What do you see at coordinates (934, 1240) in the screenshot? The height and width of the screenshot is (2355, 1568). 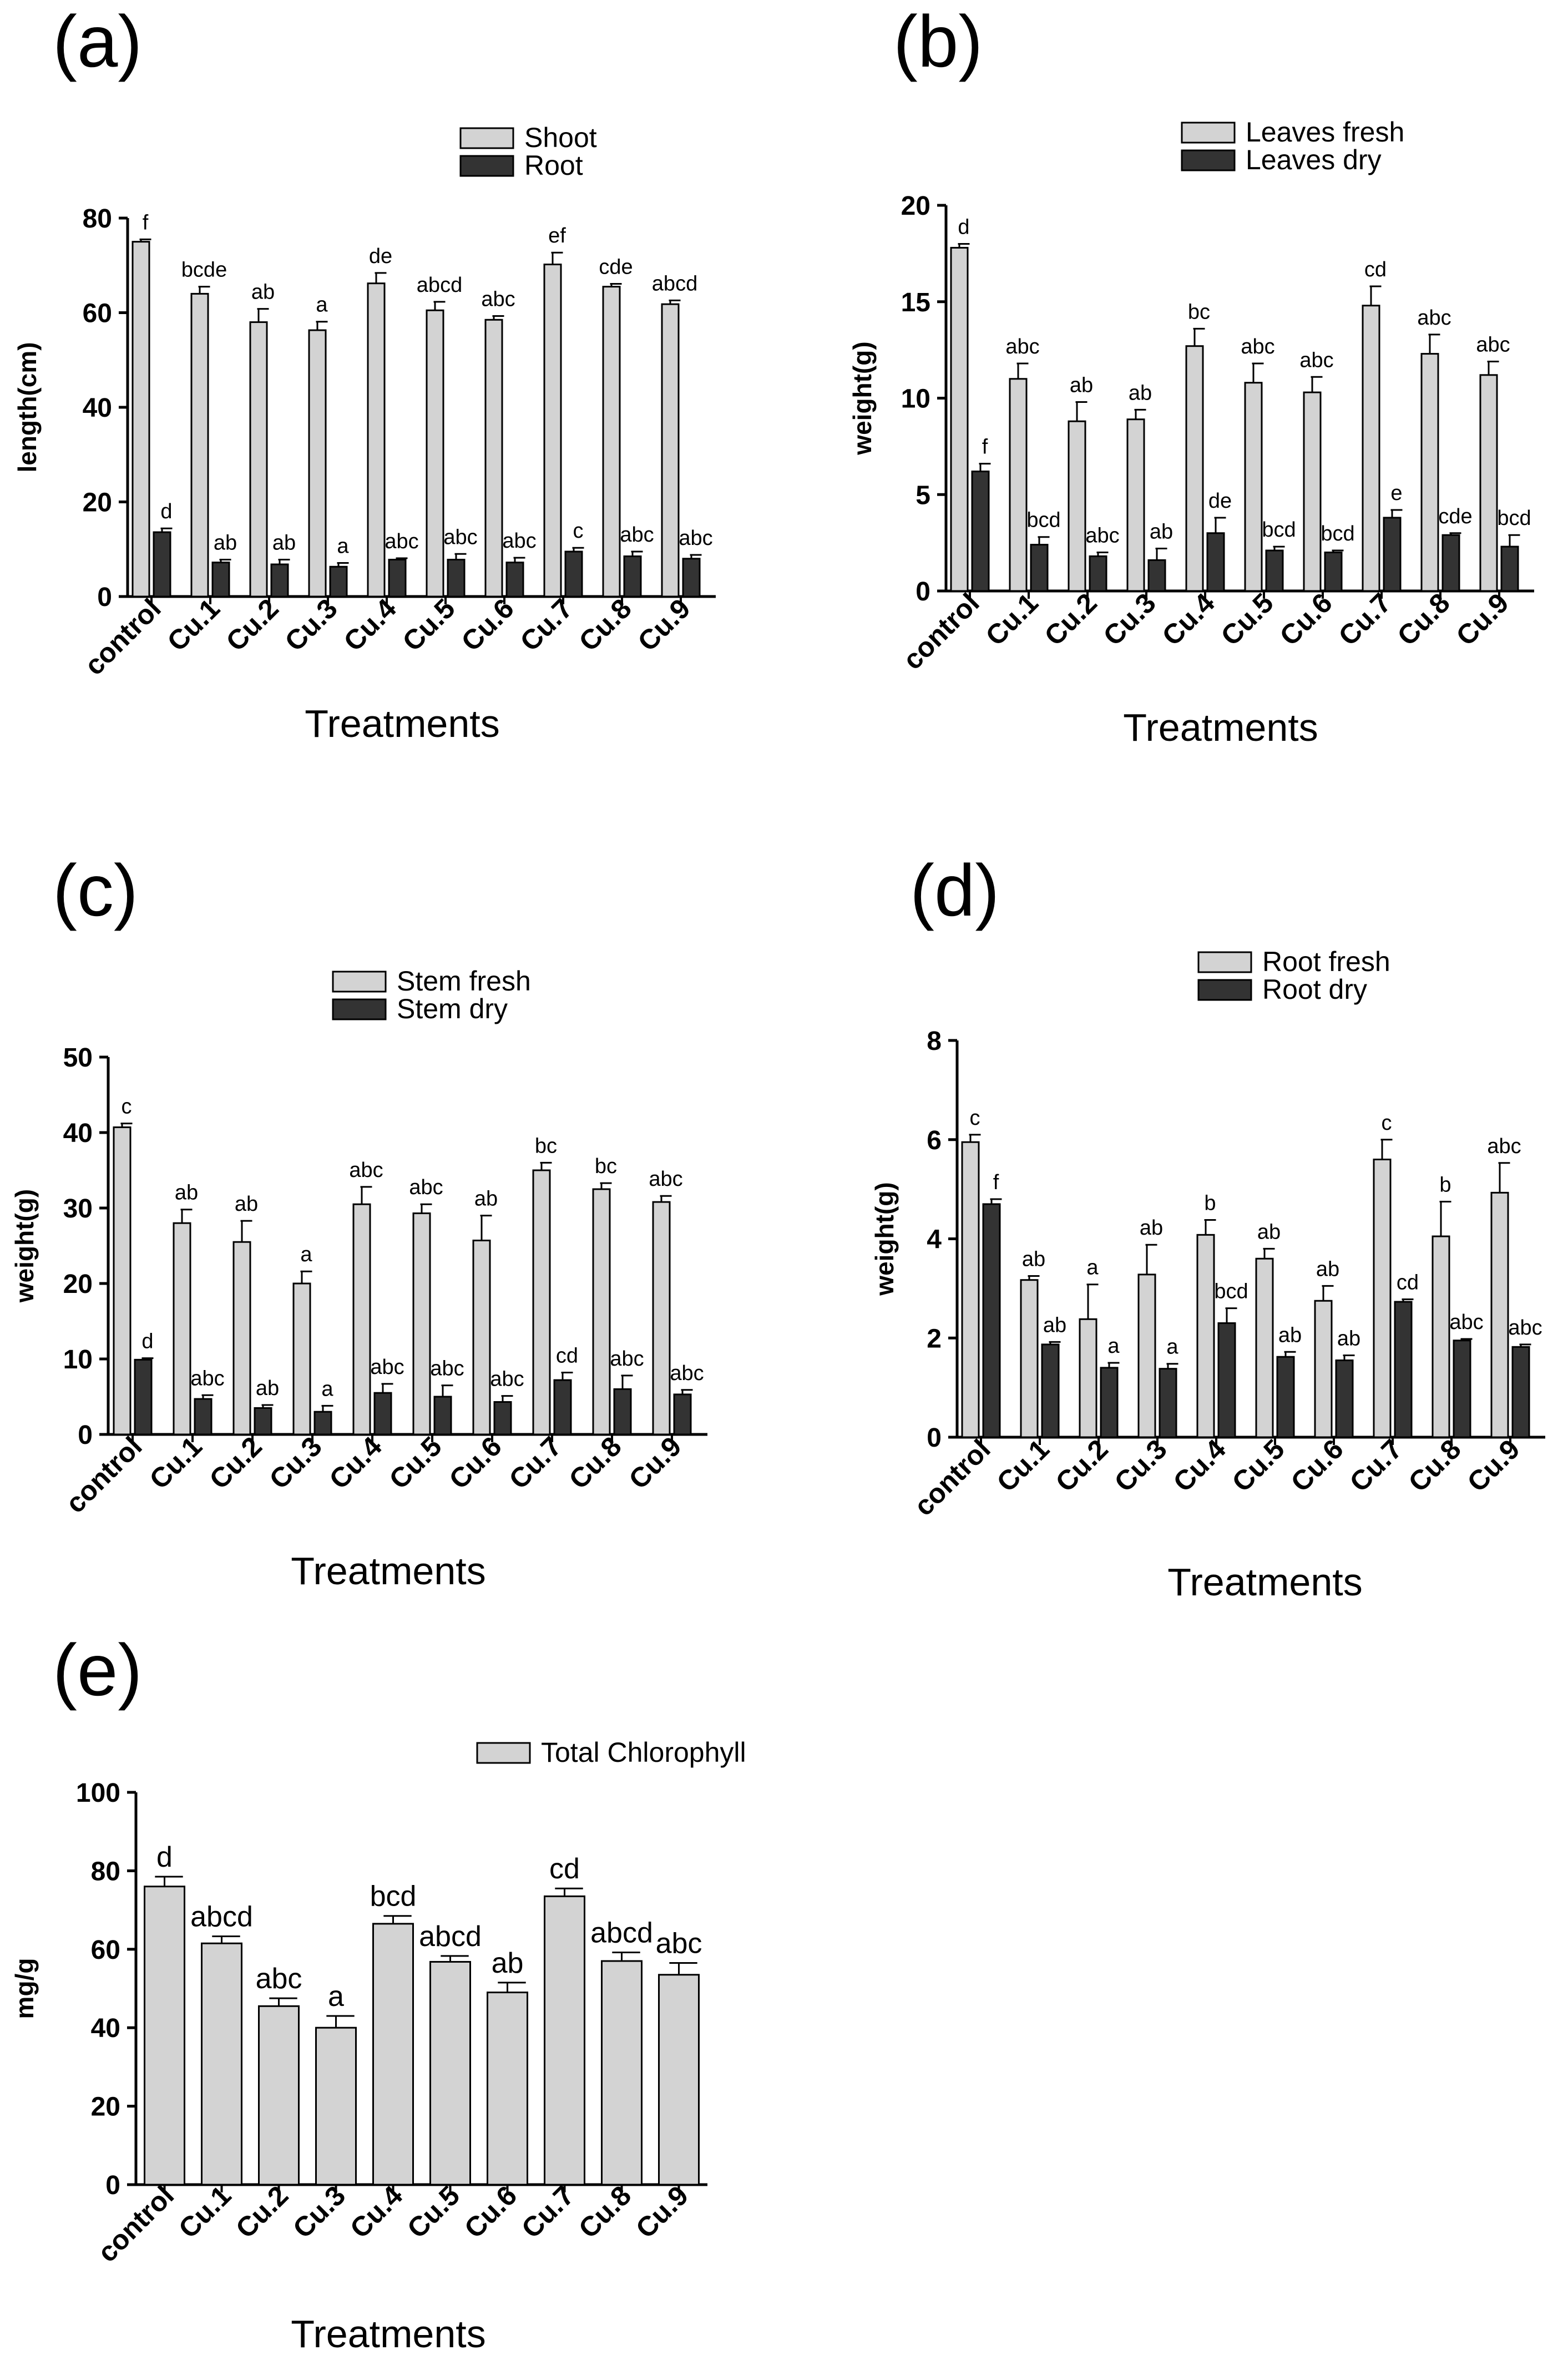 I see `y-tick-label: 4` at bounding box center [934, 1240].